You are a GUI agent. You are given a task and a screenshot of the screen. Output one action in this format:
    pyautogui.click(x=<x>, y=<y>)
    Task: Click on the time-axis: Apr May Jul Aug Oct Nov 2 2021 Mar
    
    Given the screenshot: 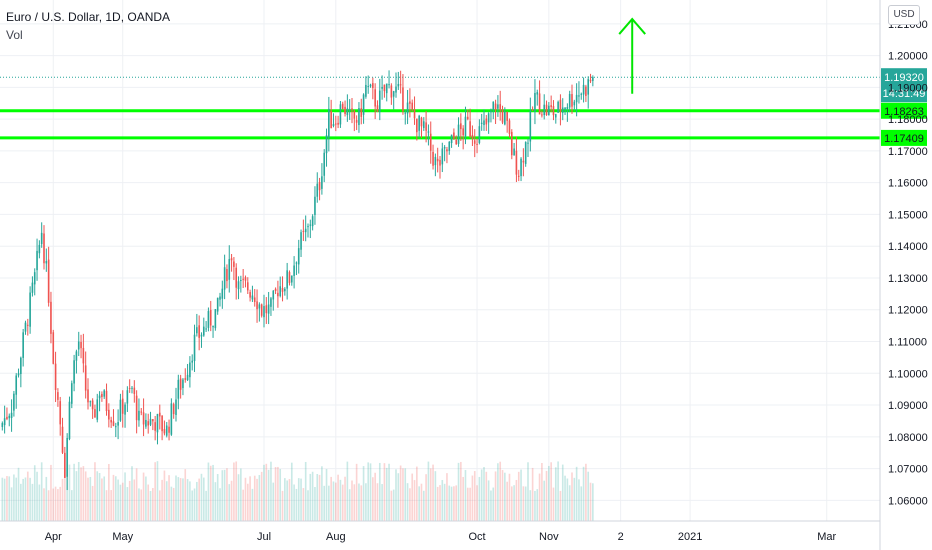 What is the action you would take?
    pyautogui.click(x=440, y=531)
    